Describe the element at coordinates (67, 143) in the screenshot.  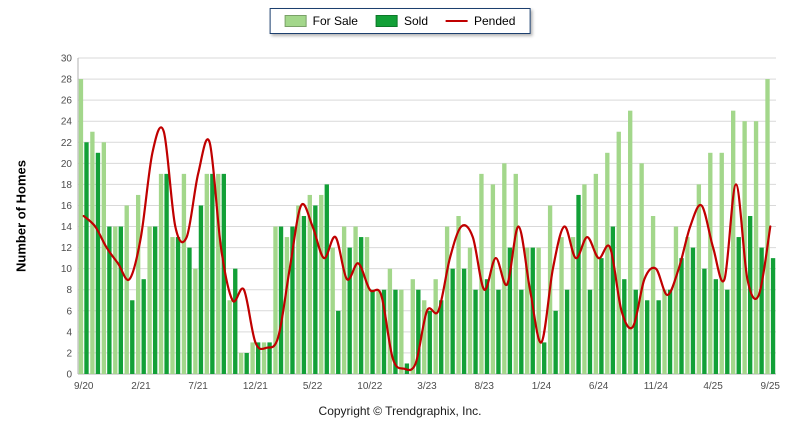
I see `y-tick-label: 22` at that location.